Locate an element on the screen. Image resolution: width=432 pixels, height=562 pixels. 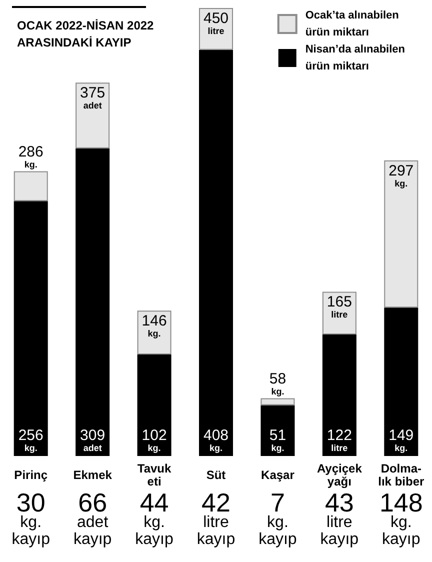
x-tick-label: Dolma- lık biber is located at coordinates (401, 475).